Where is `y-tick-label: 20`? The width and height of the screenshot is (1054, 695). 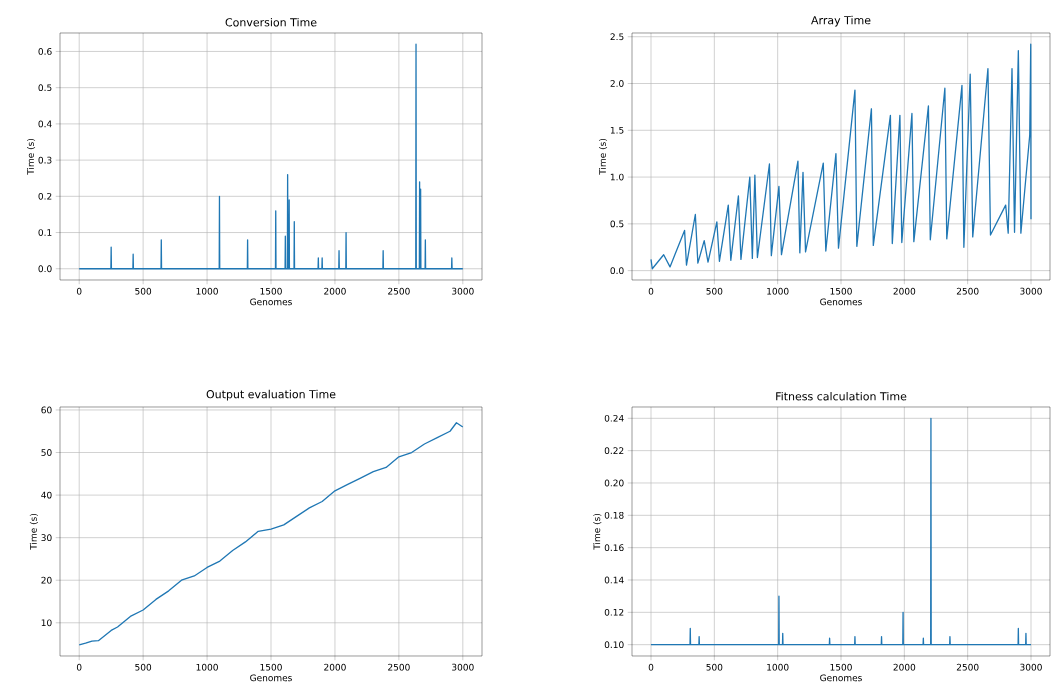 y-tick-label: 20 is located at coordinates (46, 580).